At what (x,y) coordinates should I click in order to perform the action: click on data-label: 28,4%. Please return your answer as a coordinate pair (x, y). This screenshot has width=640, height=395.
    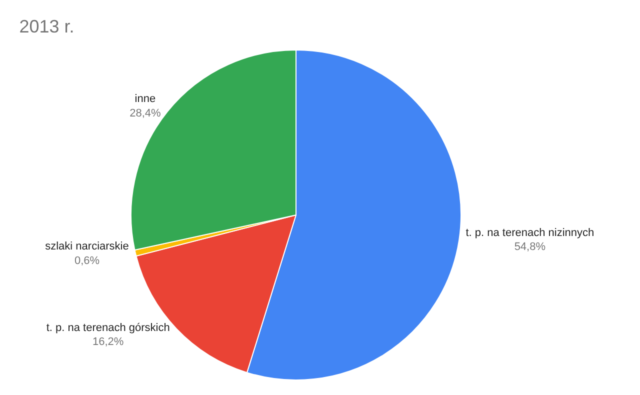
    Looking at the image, I should click on (145, 113).